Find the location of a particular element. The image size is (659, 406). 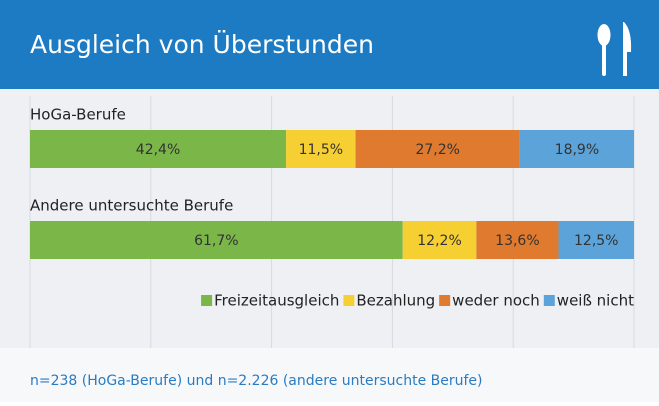

category-label: HoGa-Berufe is located at coordinates (78, 115).